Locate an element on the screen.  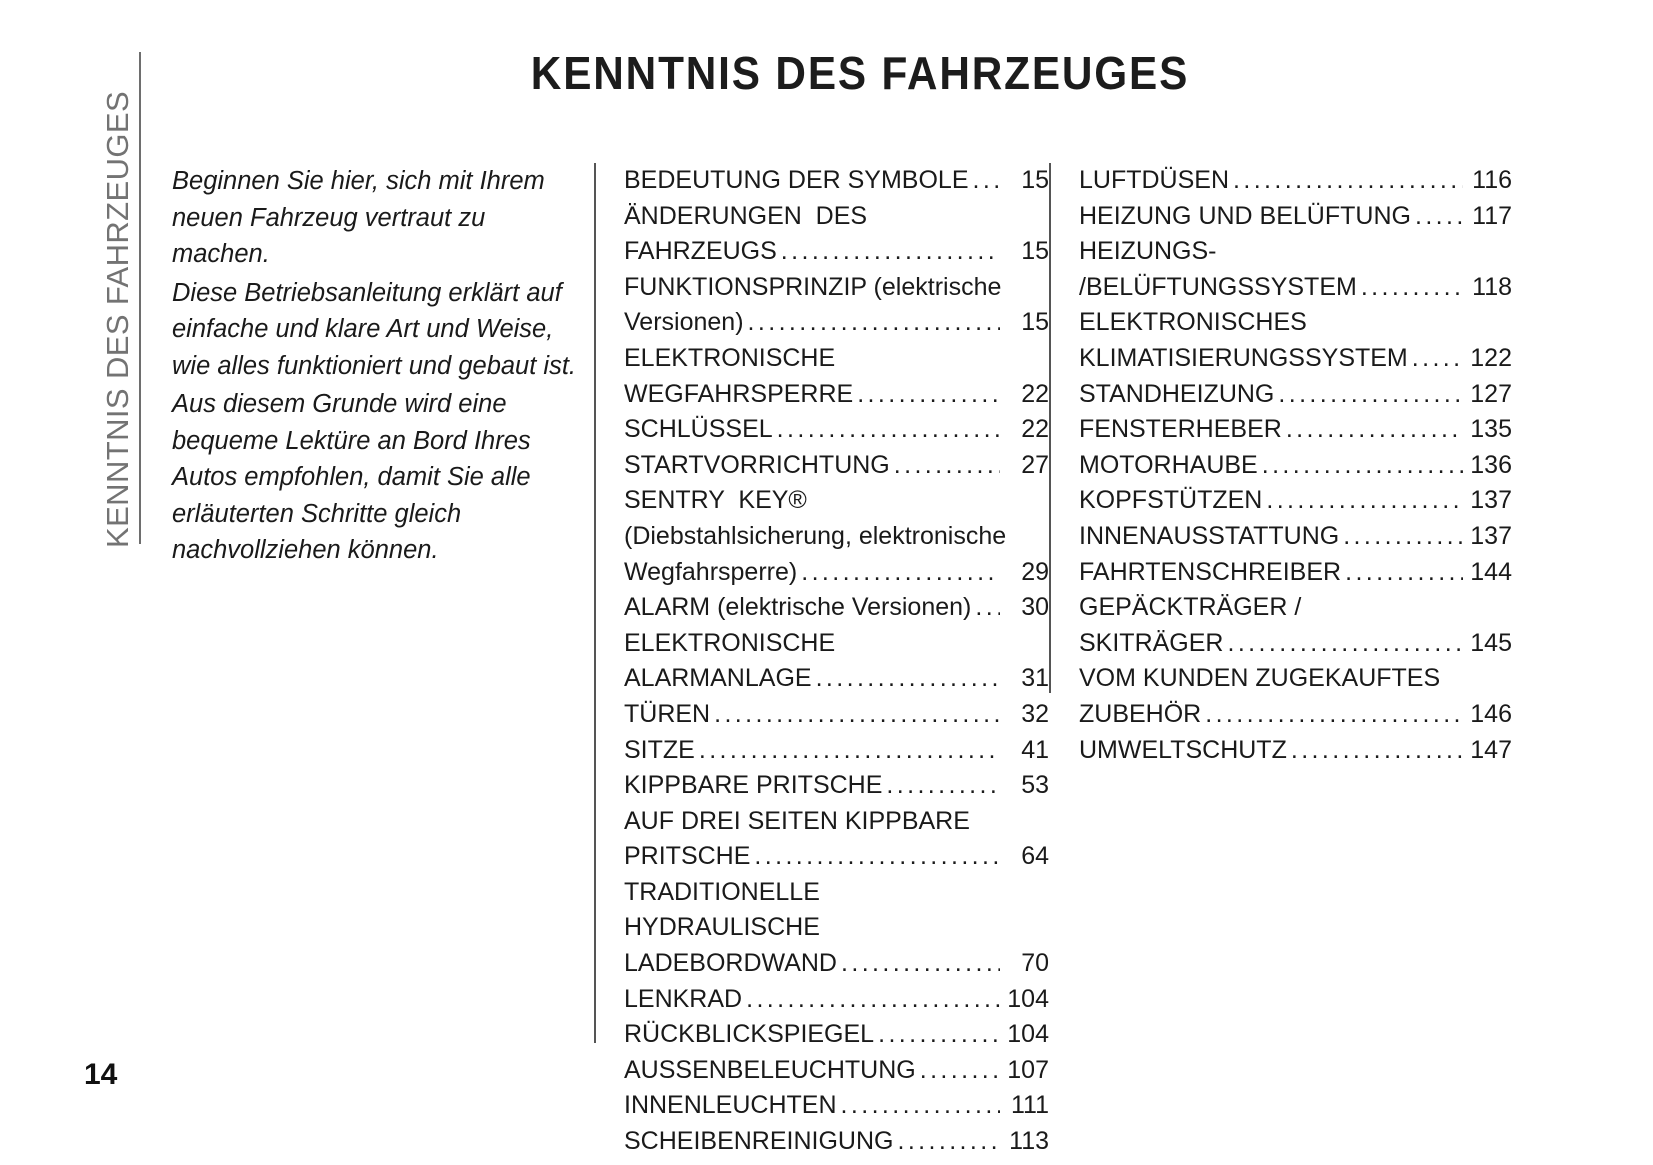
toc-entry-label: ZUBEHÖR is located at coordinates (1140, 713).